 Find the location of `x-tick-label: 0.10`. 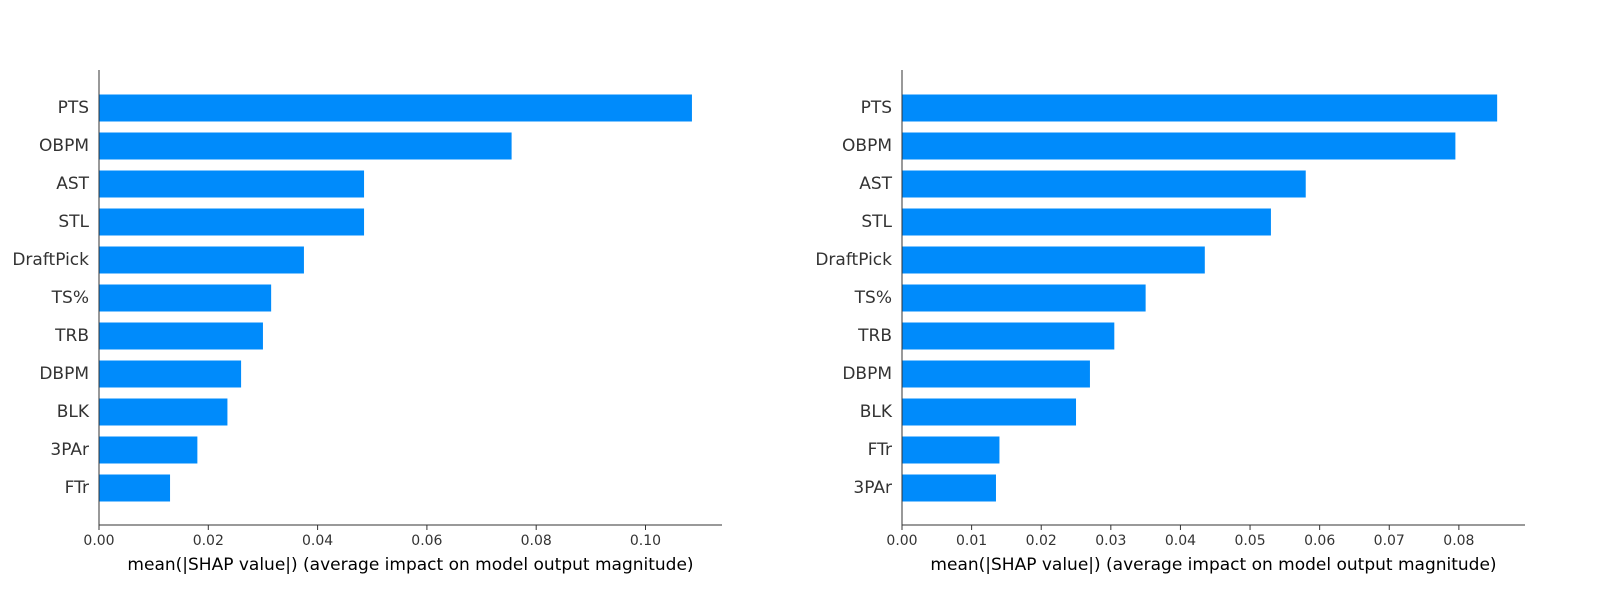

x-tick-label: 0.10 is located at coordinates (645, 541).